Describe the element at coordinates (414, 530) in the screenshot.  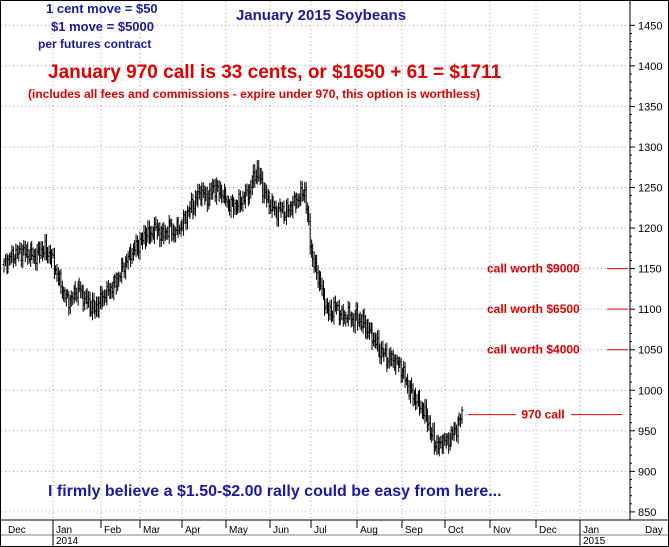
I see `x-month-label: Sep` at that location.